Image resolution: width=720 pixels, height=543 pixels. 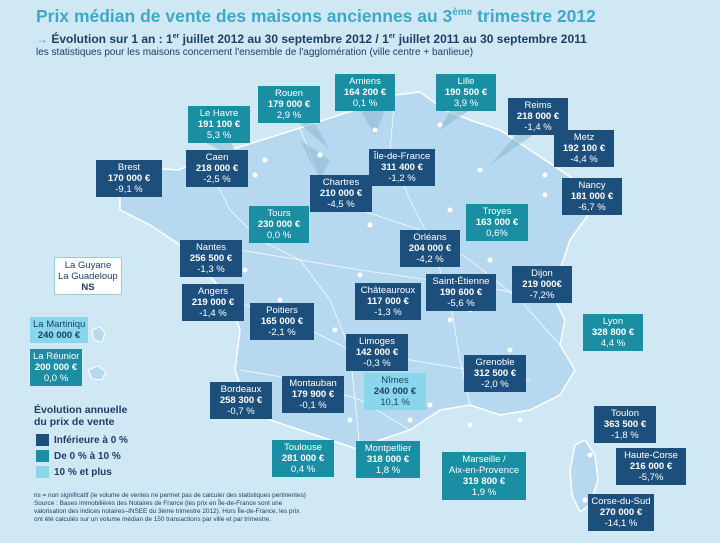 What do you see at coordinates (56, 356) in the screenshot?
I see `city-name: La Réunion` at bounding box center [56, 356].